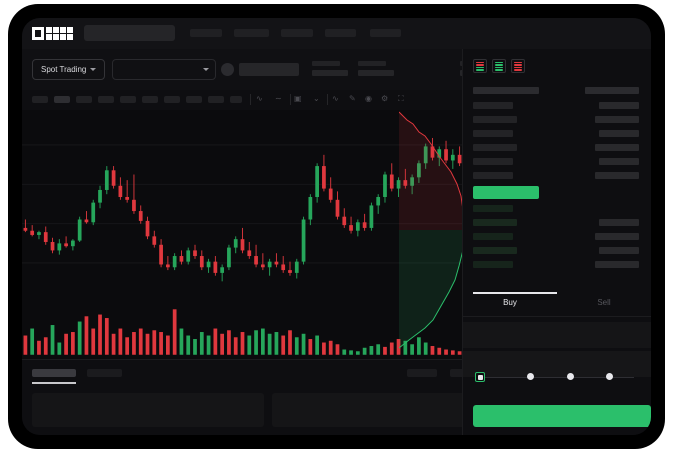 Image resolution: width=673 pixels, height=453 pixels. Describe the element at coordinates (557, 304) in the screenshot. I see `order-form-tabs: Buy Sell` at that location.